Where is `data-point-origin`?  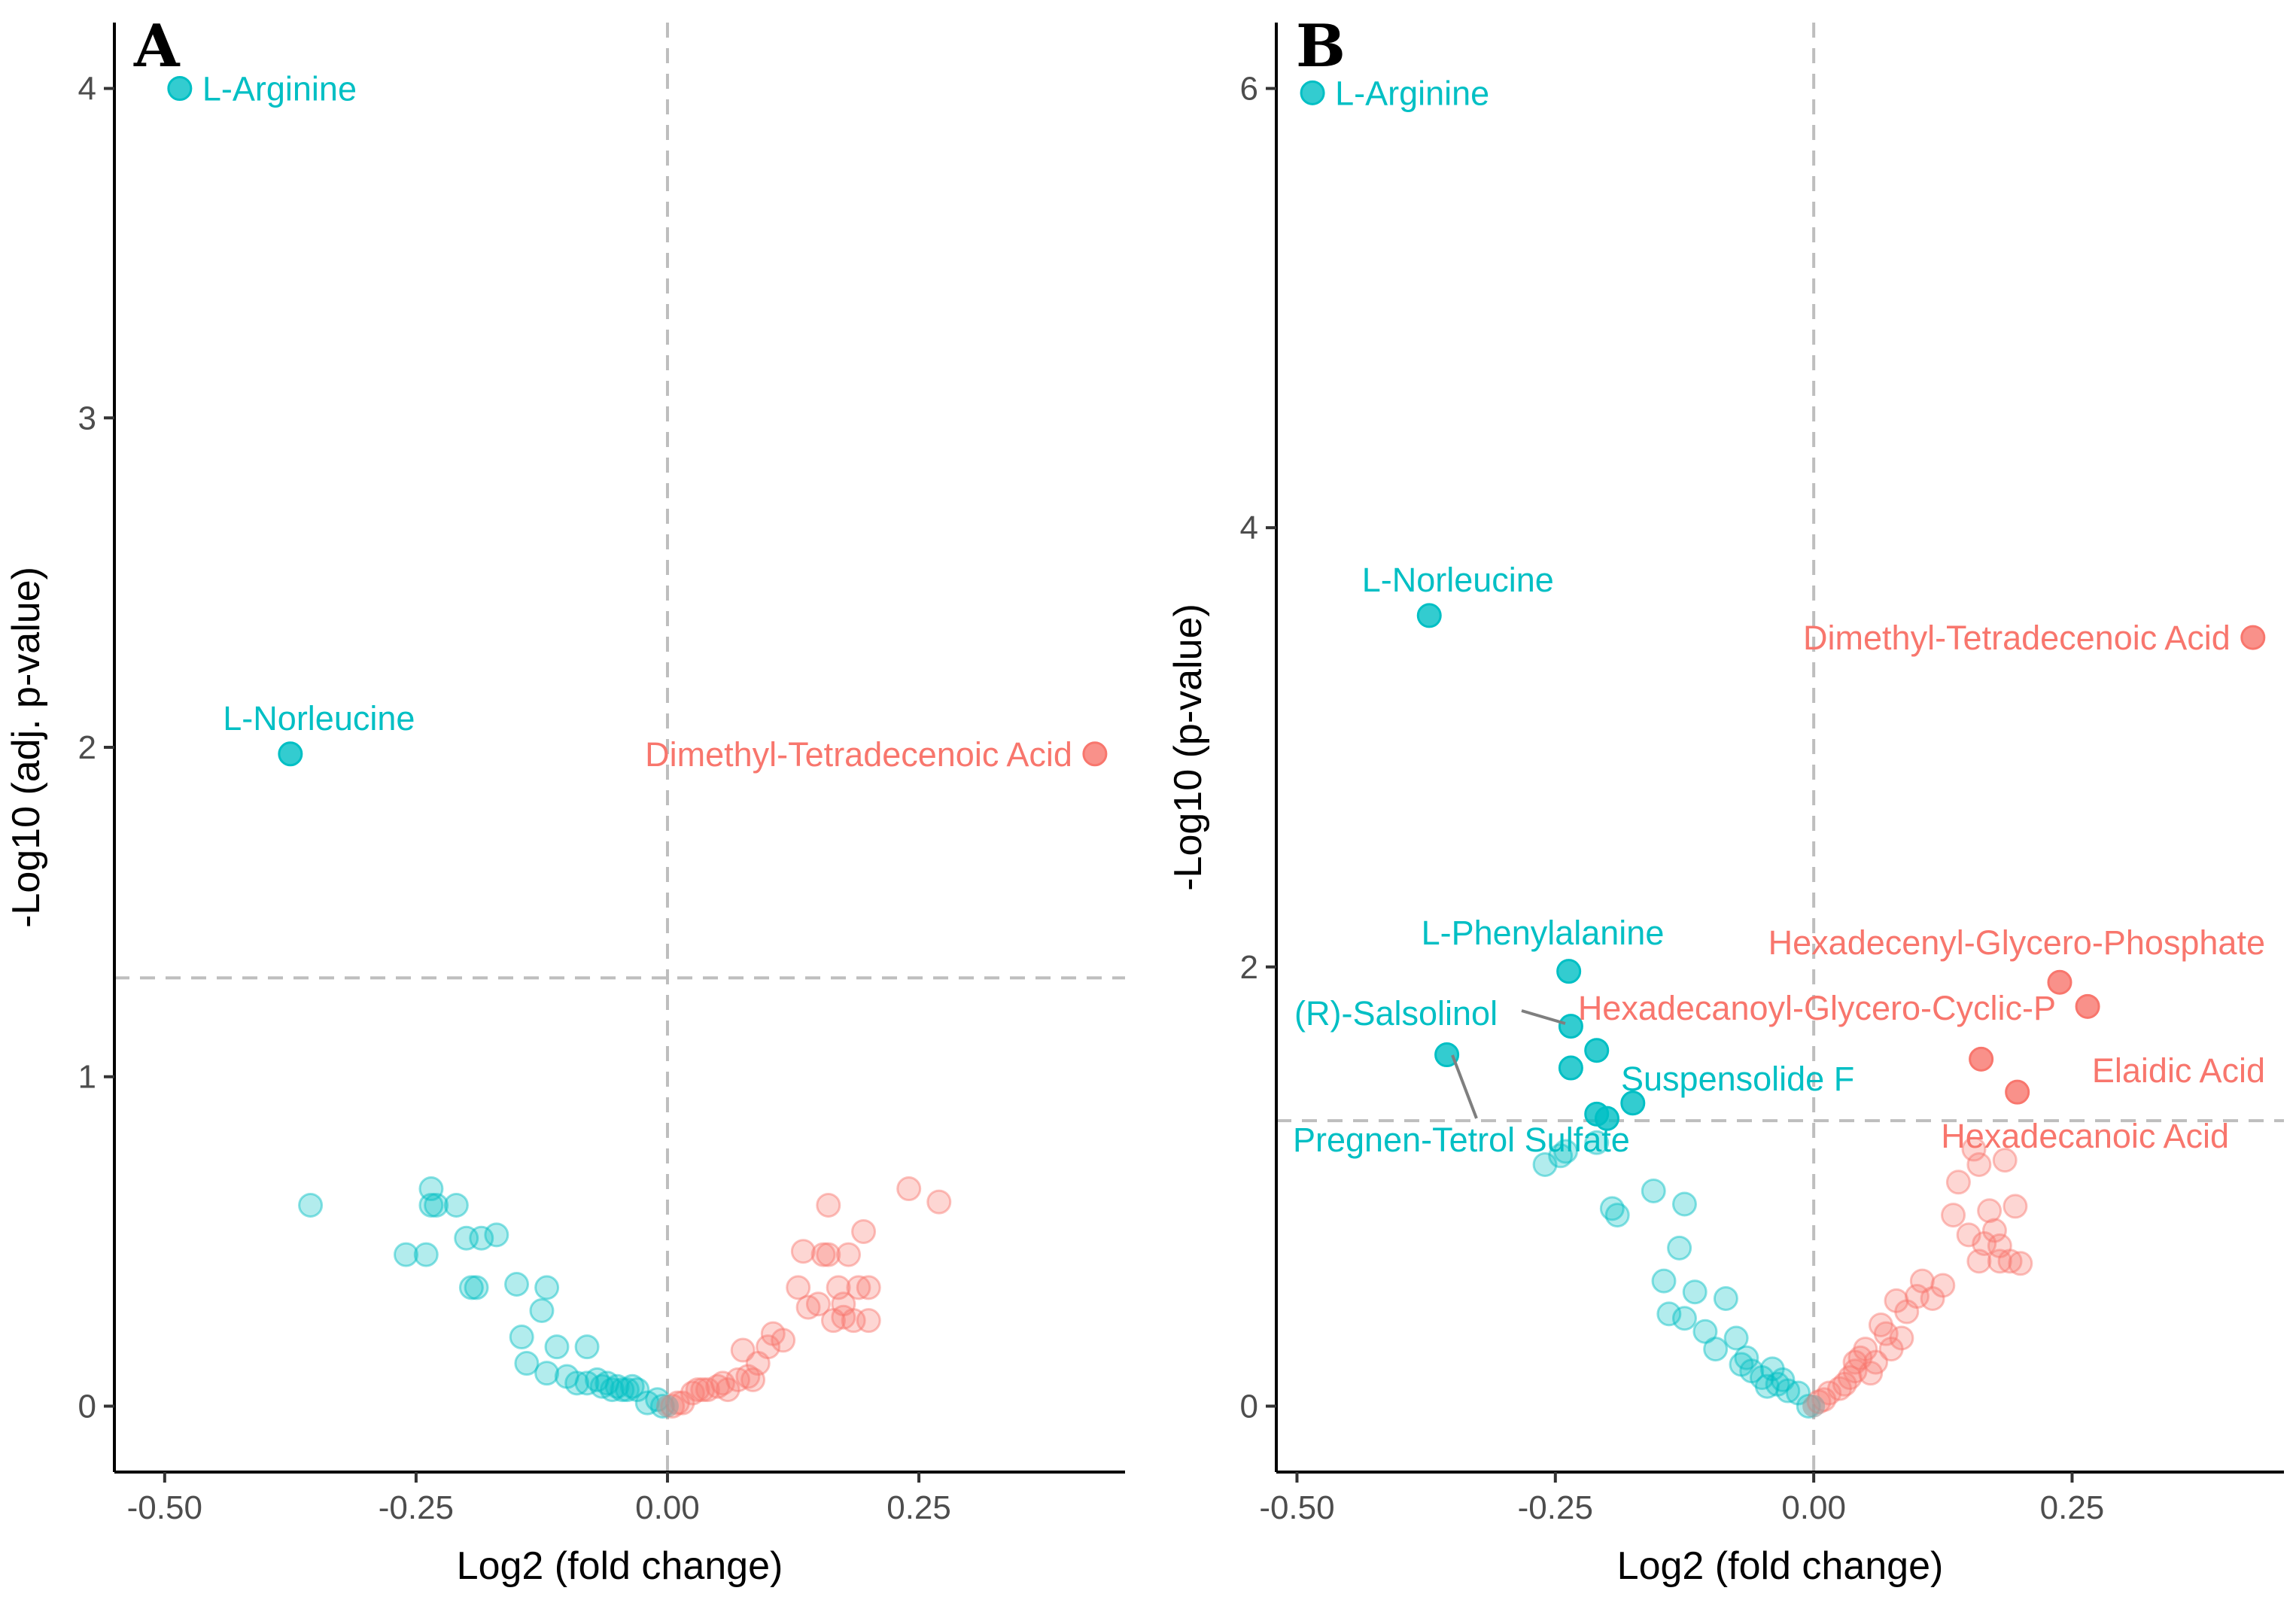 data-point-origin is located at coordinates (1814, 1406).